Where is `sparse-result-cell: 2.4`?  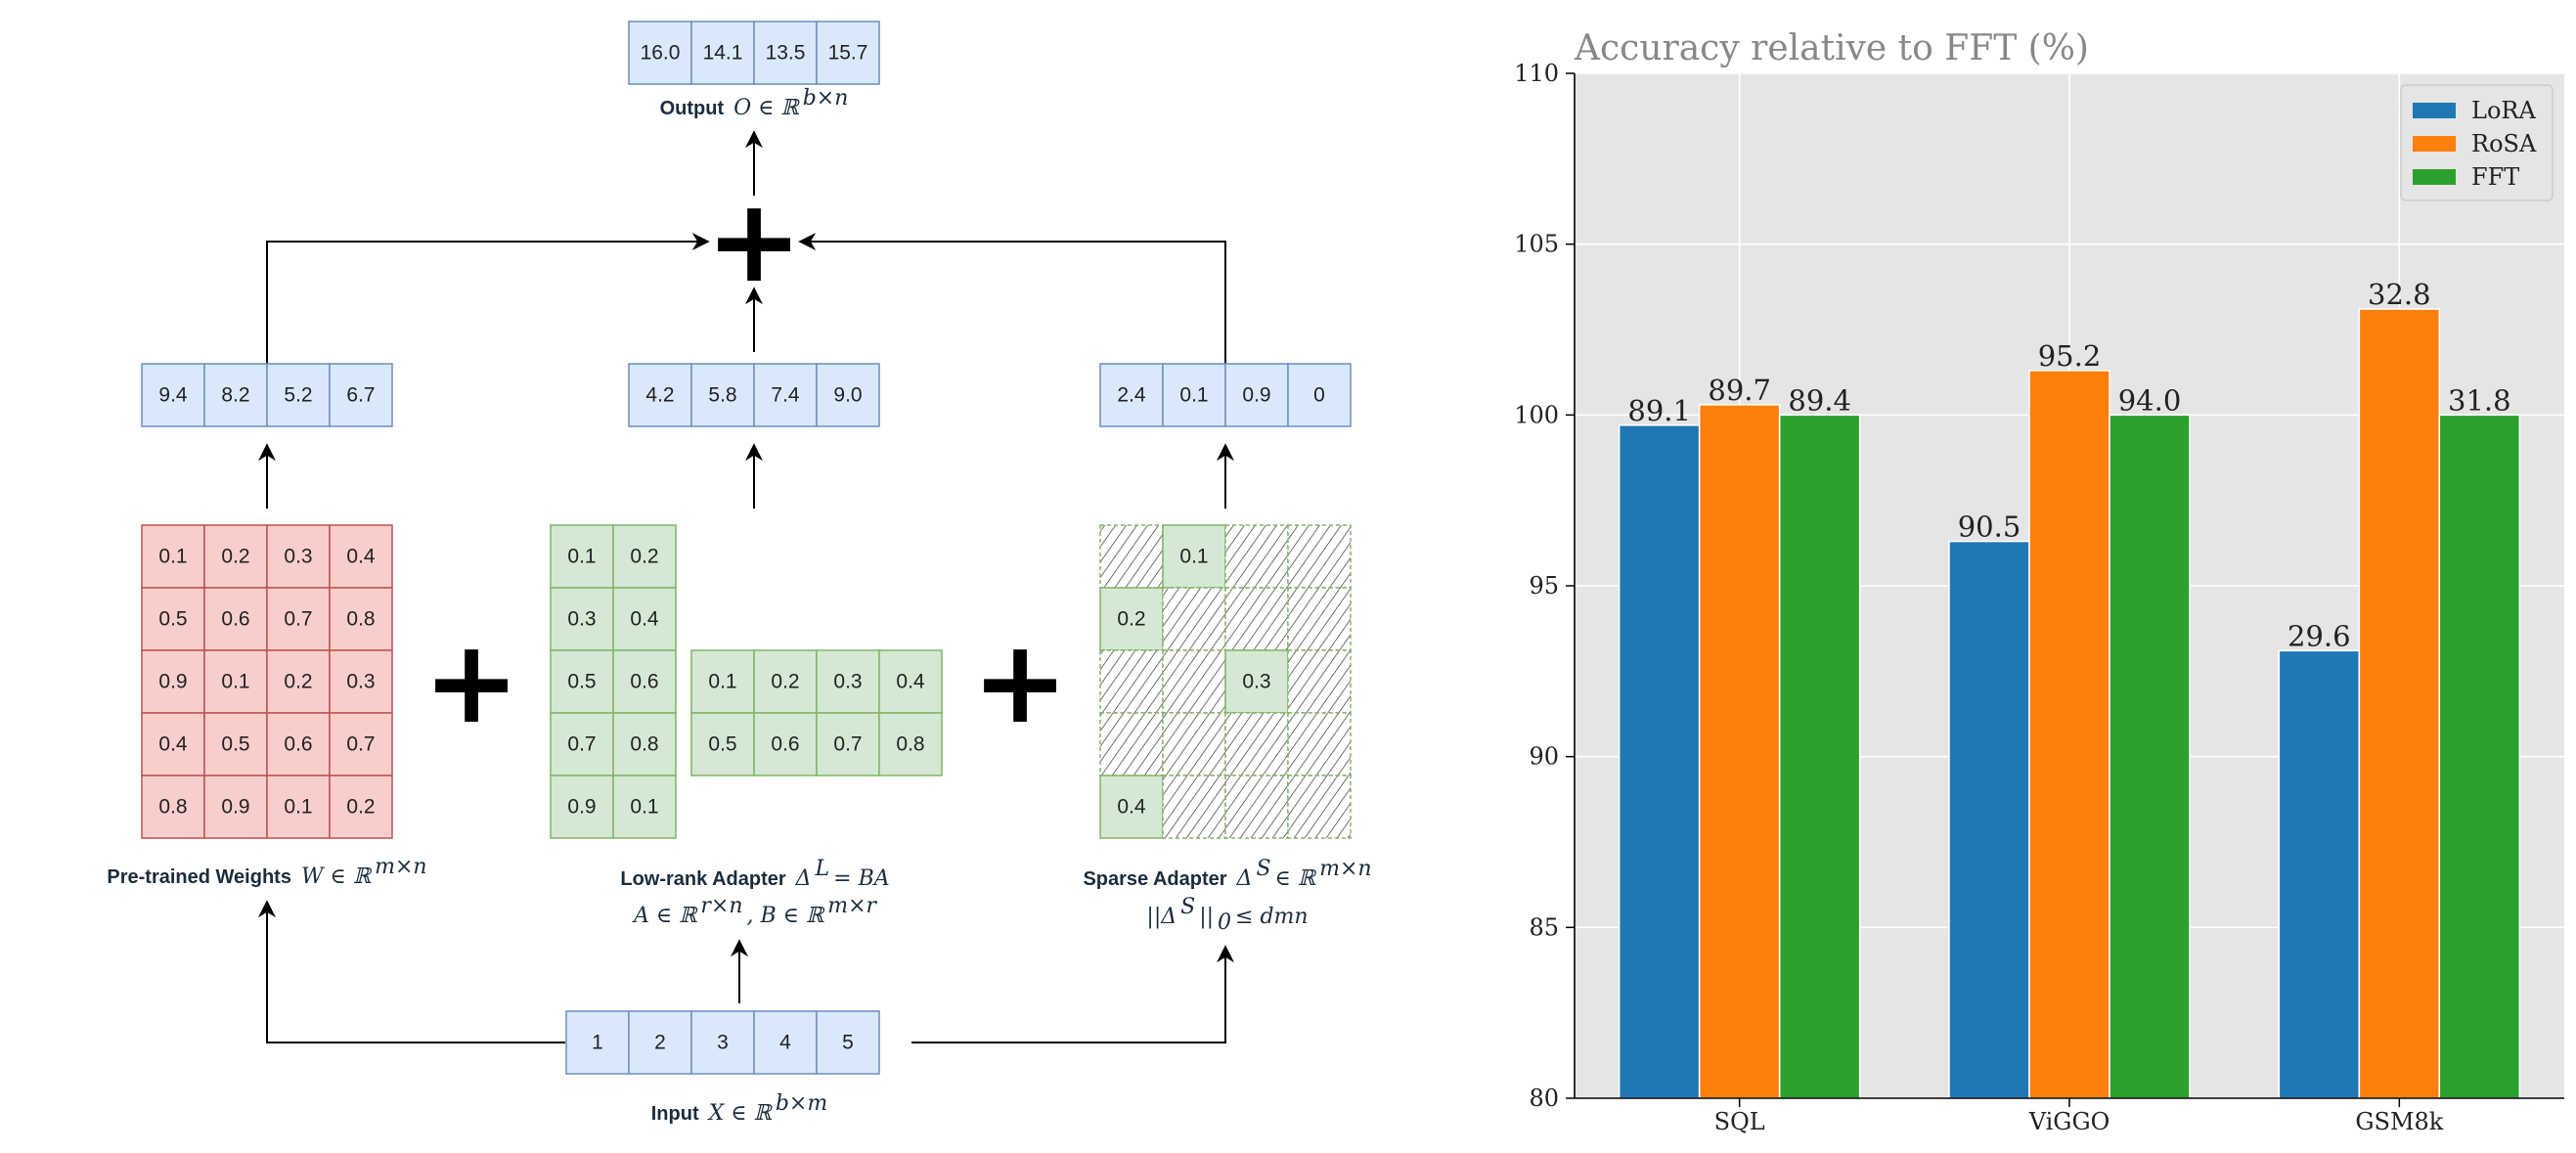
sparse-result-cell: 2.4 is located at coordinates (1131, 395).